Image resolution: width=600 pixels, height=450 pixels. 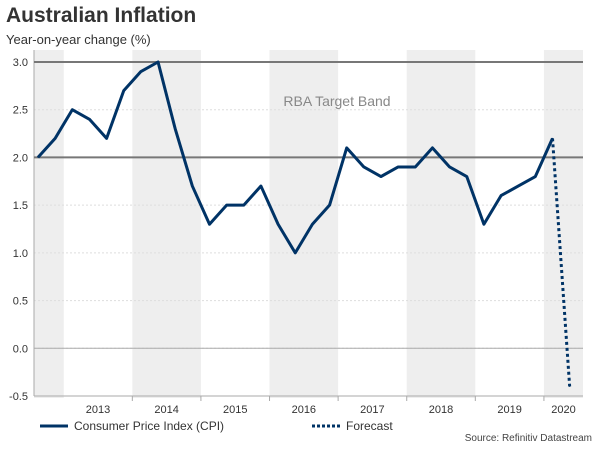 What do you see at coordinates (369, 426) in the screenshot?
I see `legend-forecast-label: Forecast` at bounding box center [369, 426].